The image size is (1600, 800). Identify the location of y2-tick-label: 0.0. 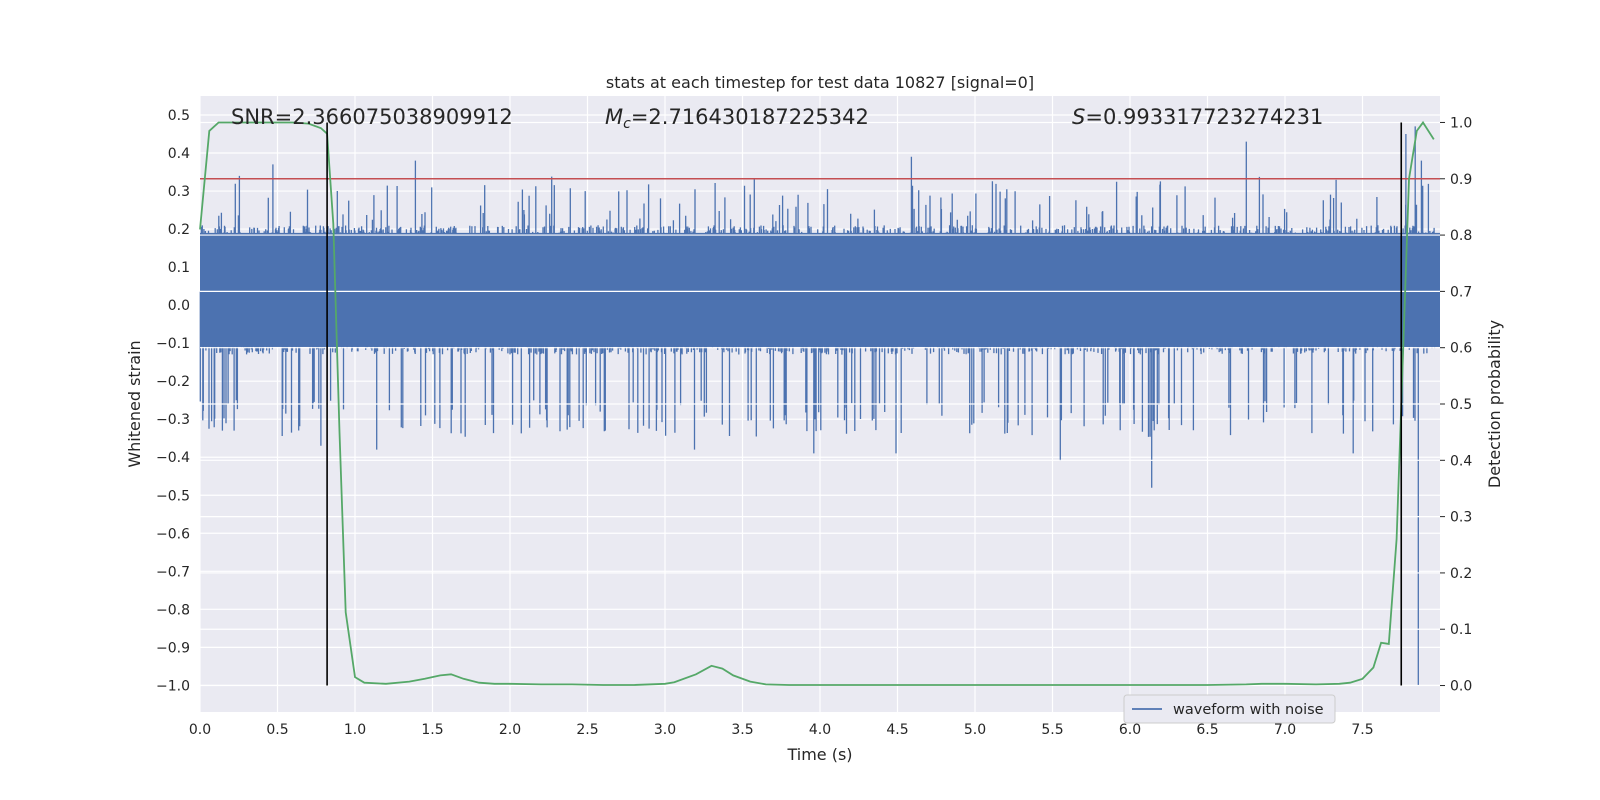
(1461, 687).